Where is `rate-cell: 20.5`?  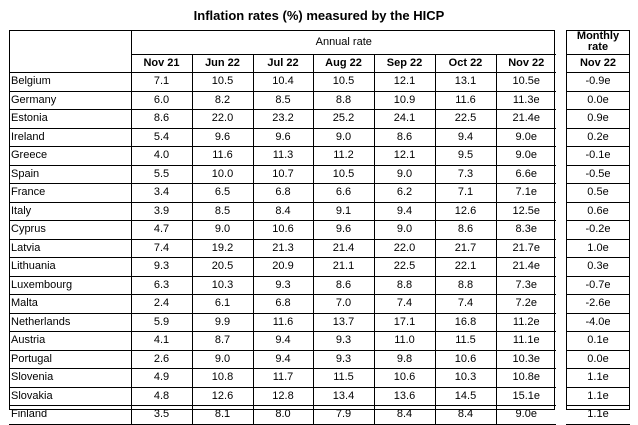 rate-cell: 20.5 is located at coordinates (222, 267).